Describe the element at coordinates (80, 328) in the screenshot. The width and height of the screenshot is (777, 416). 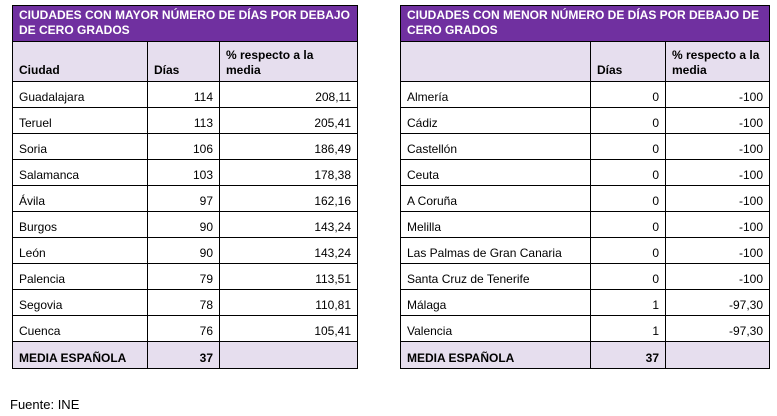
I see `city-cell: Cuenca` at that location.